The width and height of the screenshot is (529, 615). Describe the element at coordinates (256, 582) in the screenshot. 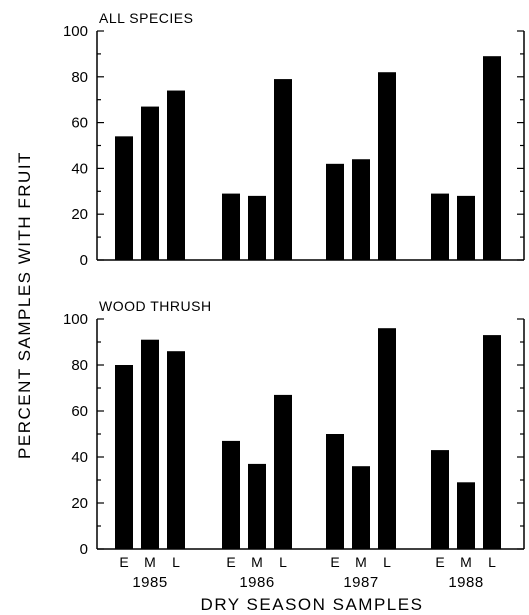

I see `group-label: 1986` at that location.